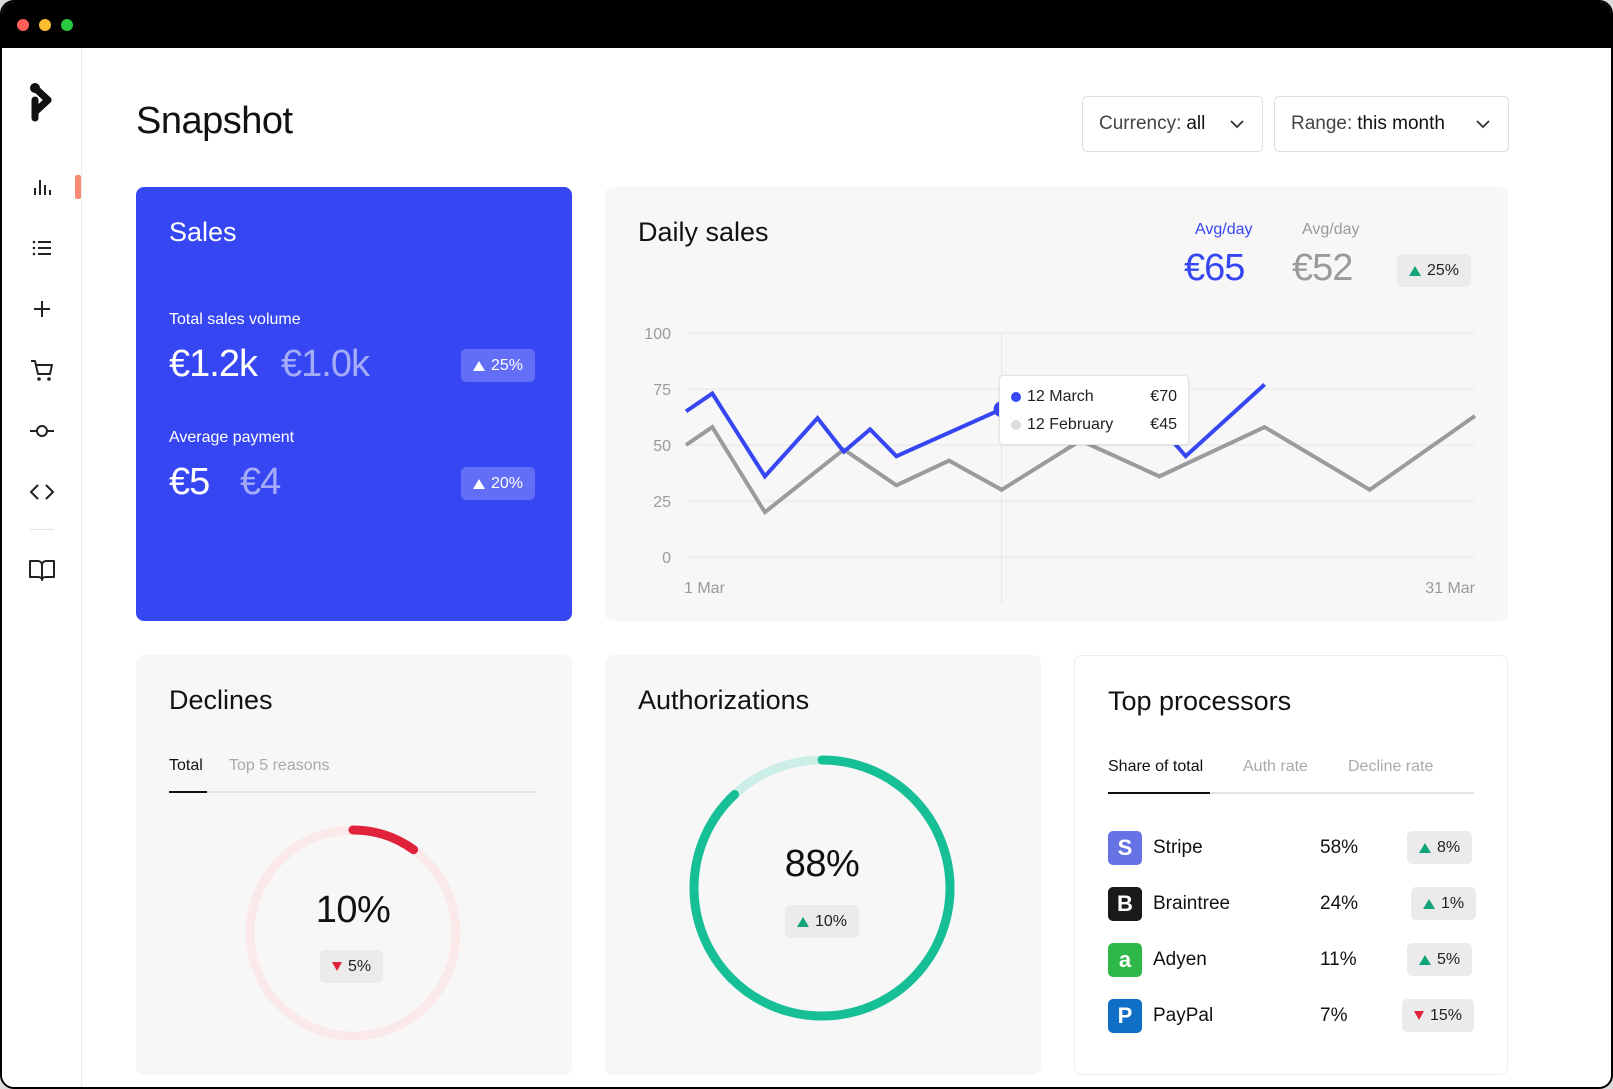 Image resolution: width=1613 pixels, height=1089 pixels. Describe the element at coordinates (1178, 847) in the screenshot. I see `processor-name: Stripe` at that location.